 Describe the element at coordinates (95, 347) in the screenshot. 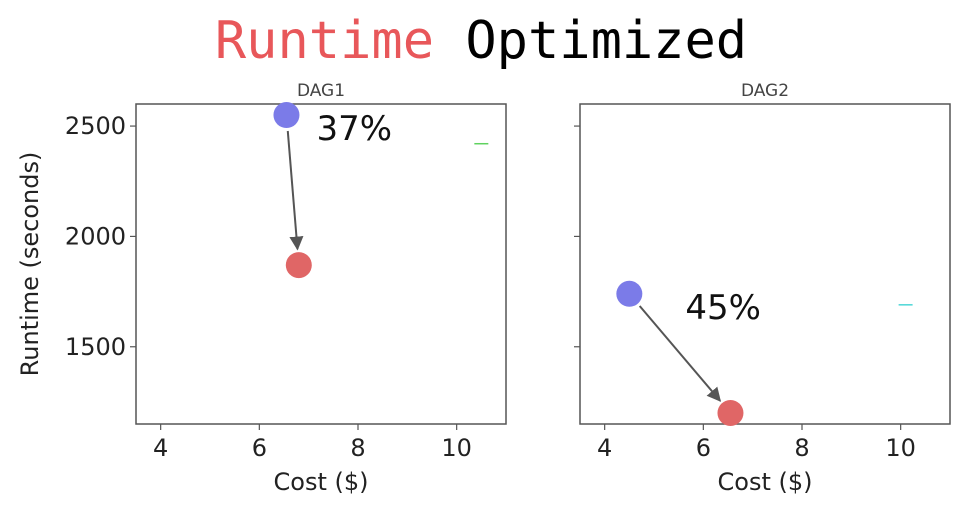

I see `dag1-y-tick-label: 1500` at that location.